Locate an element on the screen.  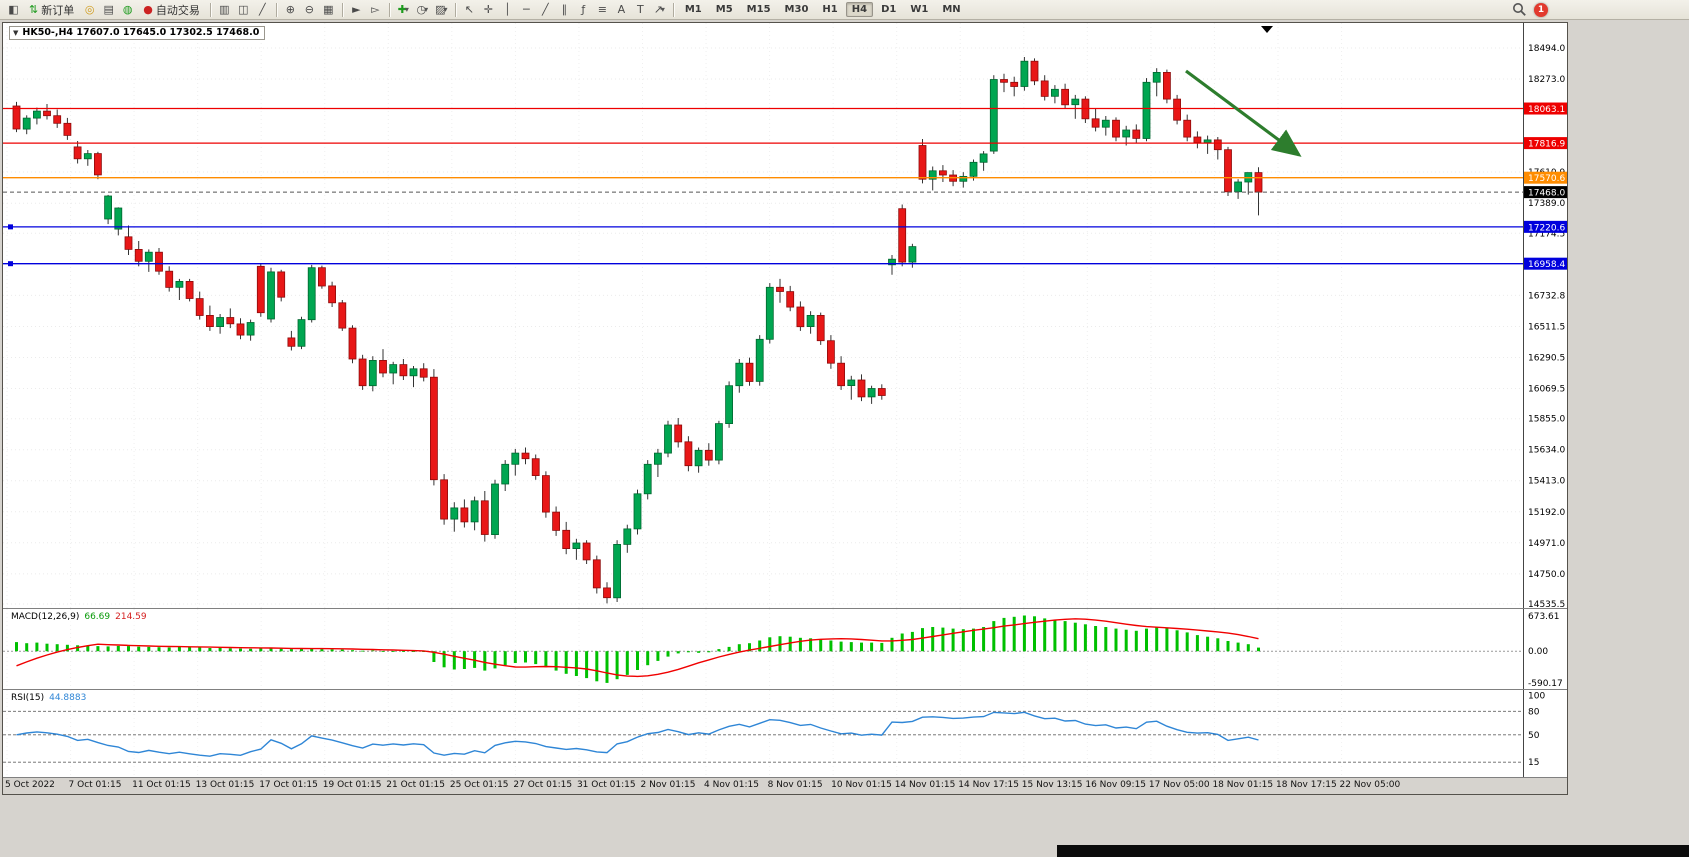
tile-windows-icon: ▦ is located at coordinates (328, 10).